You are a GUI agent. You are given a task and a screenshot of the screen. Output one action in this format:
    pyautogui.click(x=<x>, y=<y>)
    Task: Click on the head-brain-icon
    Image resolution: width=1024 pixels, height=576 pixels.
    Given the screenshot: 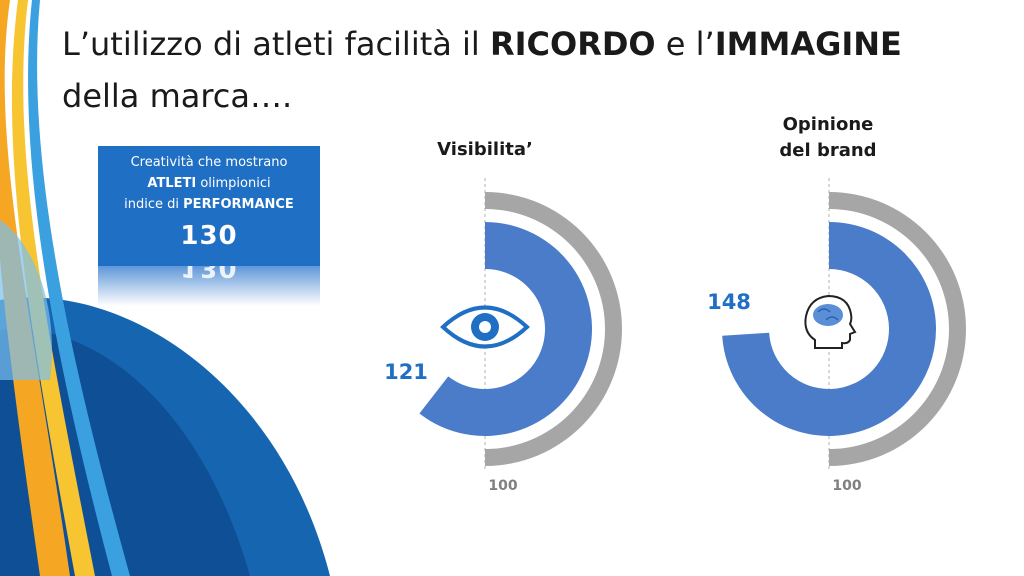 What is the action you would take?
    pyautogui.click(x=830, y=321)
    